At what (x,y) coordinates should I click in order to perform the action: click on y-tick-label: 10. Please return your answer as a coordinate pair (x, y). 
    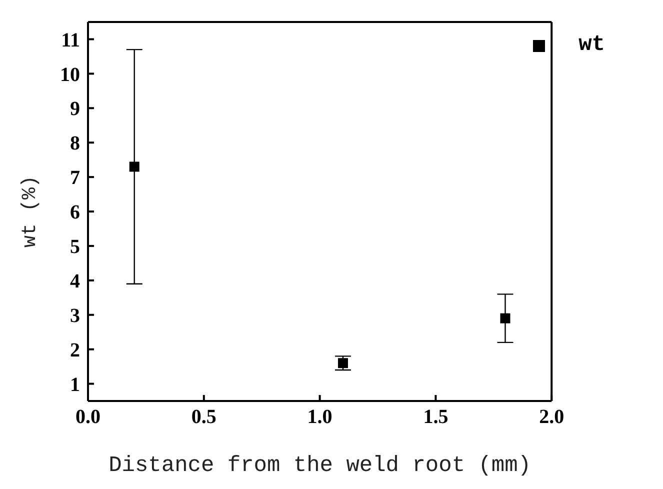
    Looking at the image, I should click on (70, 75).